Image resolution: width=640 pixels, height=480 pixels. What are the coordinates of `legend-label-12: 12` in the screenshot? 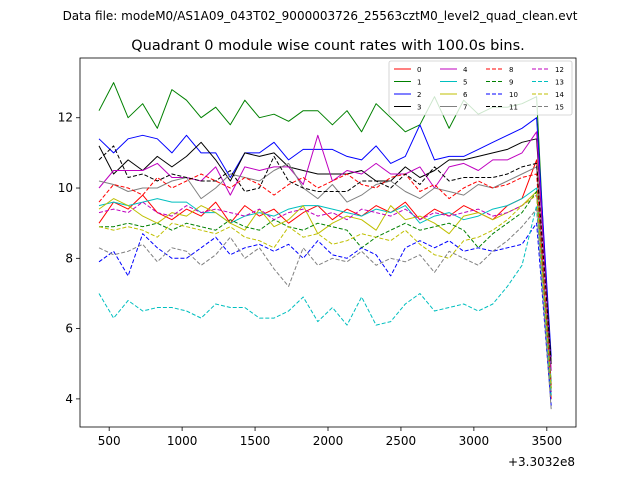 It's located at (559, 70).